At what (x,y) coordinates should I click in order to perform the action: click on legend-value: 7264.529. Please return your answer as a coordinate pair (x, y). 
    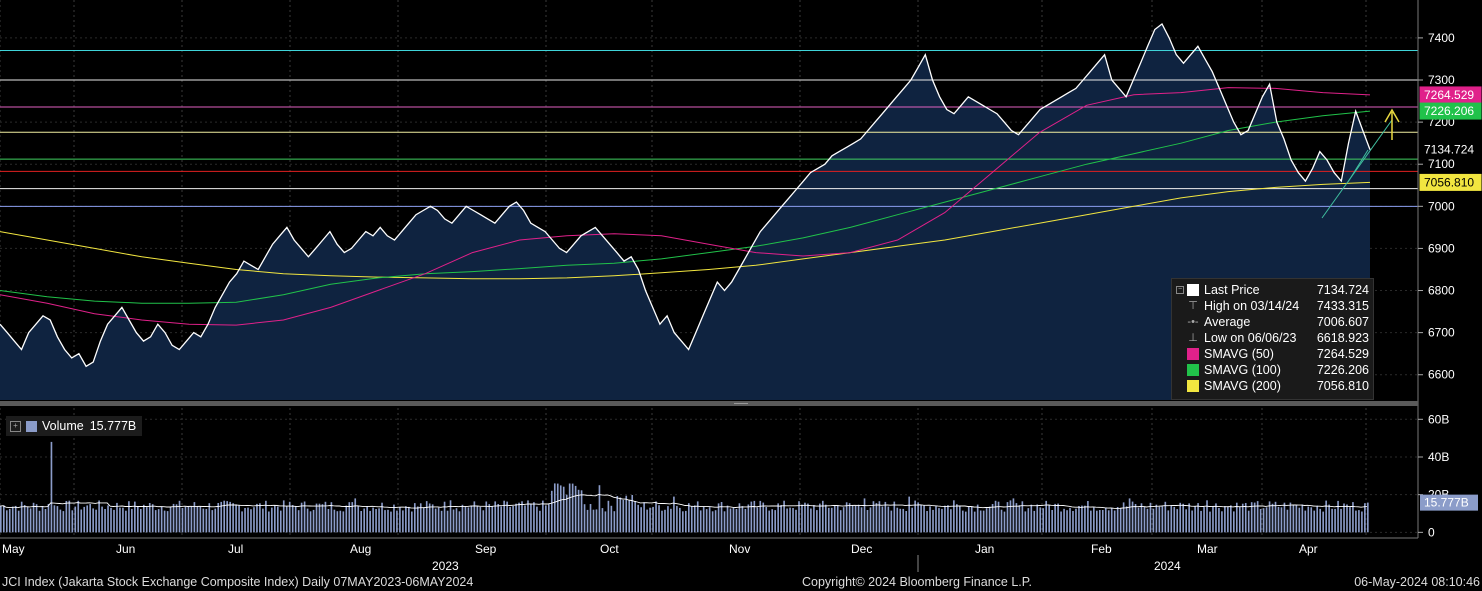
    Looking at the image, I should click on (1342, 354).